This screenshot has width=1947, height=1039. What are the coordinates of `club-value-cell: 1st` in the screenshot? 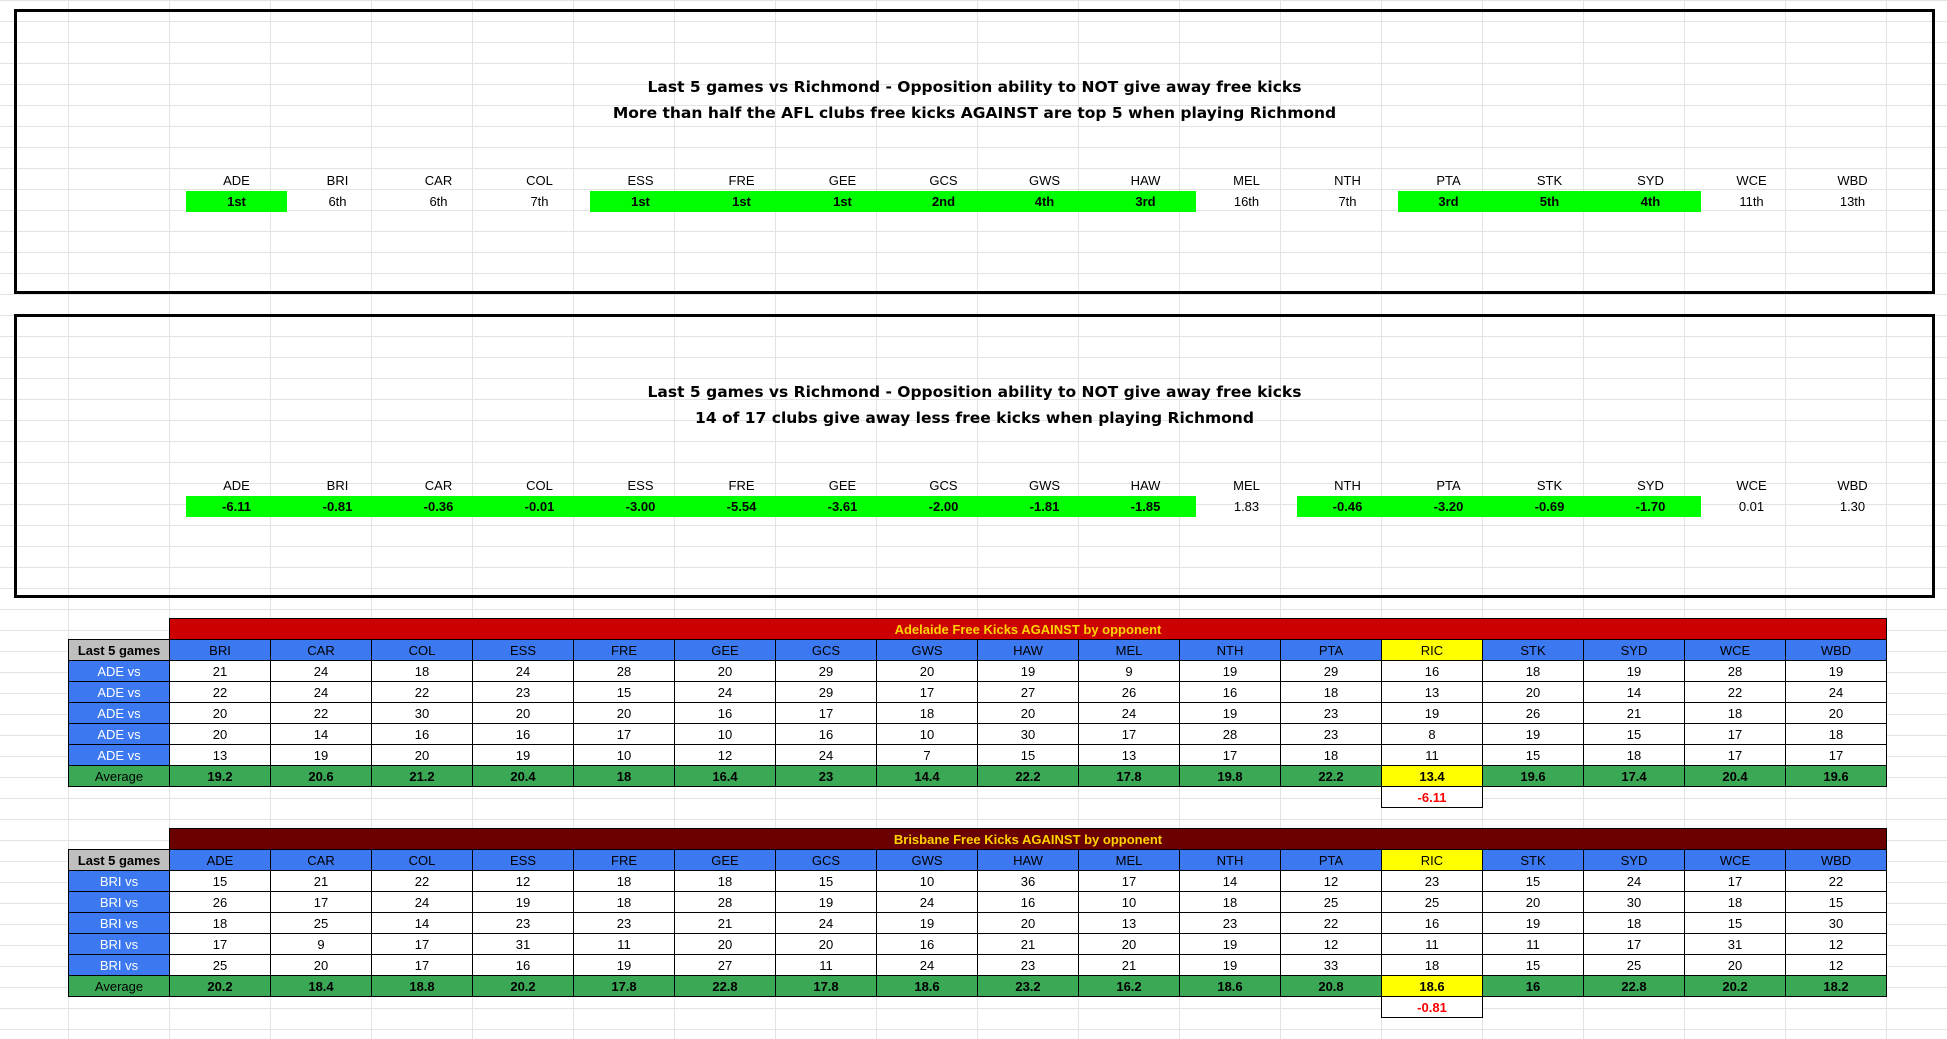 It's located at (741, 201).